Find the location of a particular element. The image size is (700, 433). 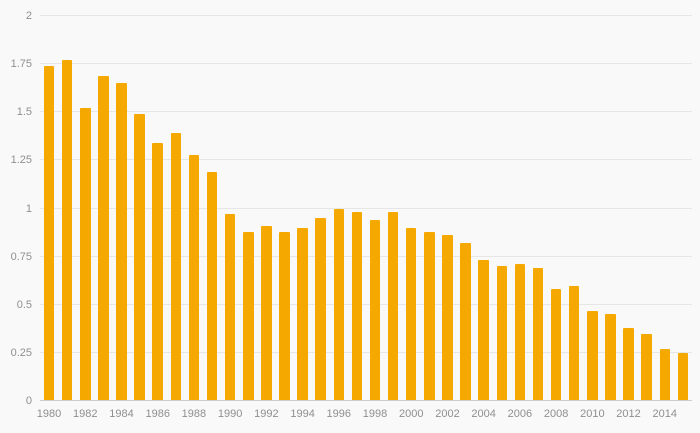

bar-2003 is located at coordinates (465, 322).